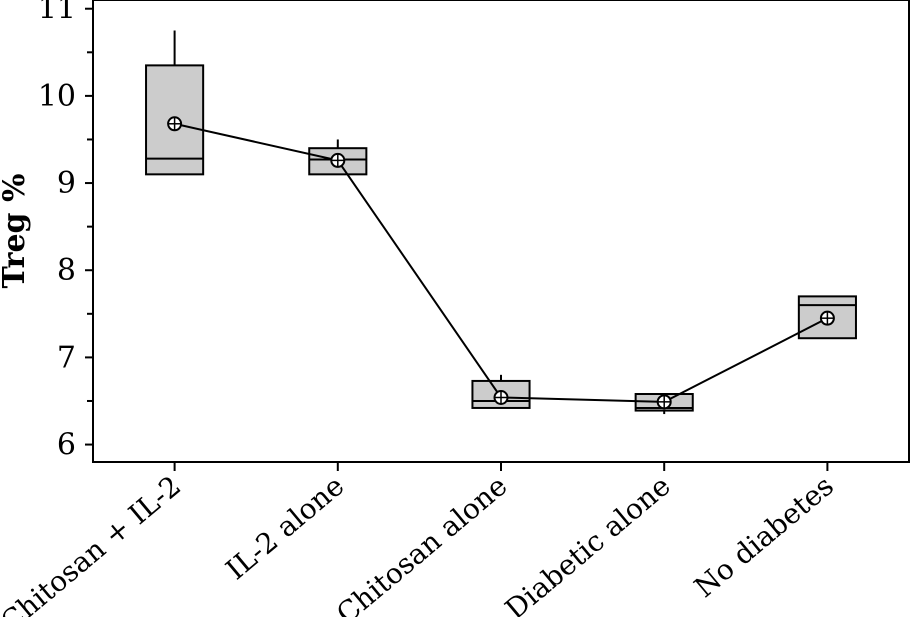  Describe the element at coordinates (66, 357) in the screenshot. I see `y-tick-label: 7` at that location.